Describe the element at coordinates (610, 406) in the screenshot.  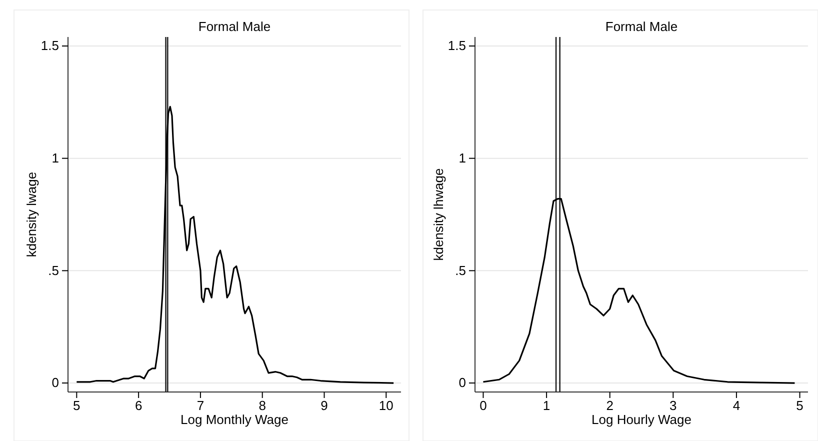
I see `x-tick-label: 2` at that location.